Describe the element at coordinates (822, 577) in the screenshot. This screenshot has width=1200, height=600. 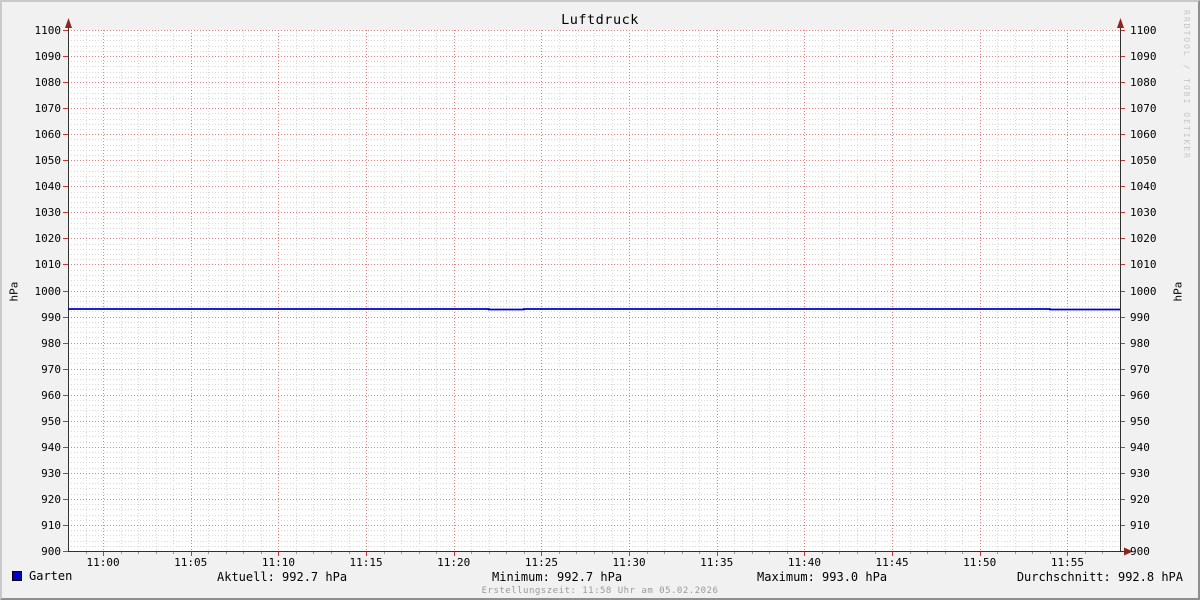
I see `stat-maximum: Maximum: 993.0 hPa` at that location.